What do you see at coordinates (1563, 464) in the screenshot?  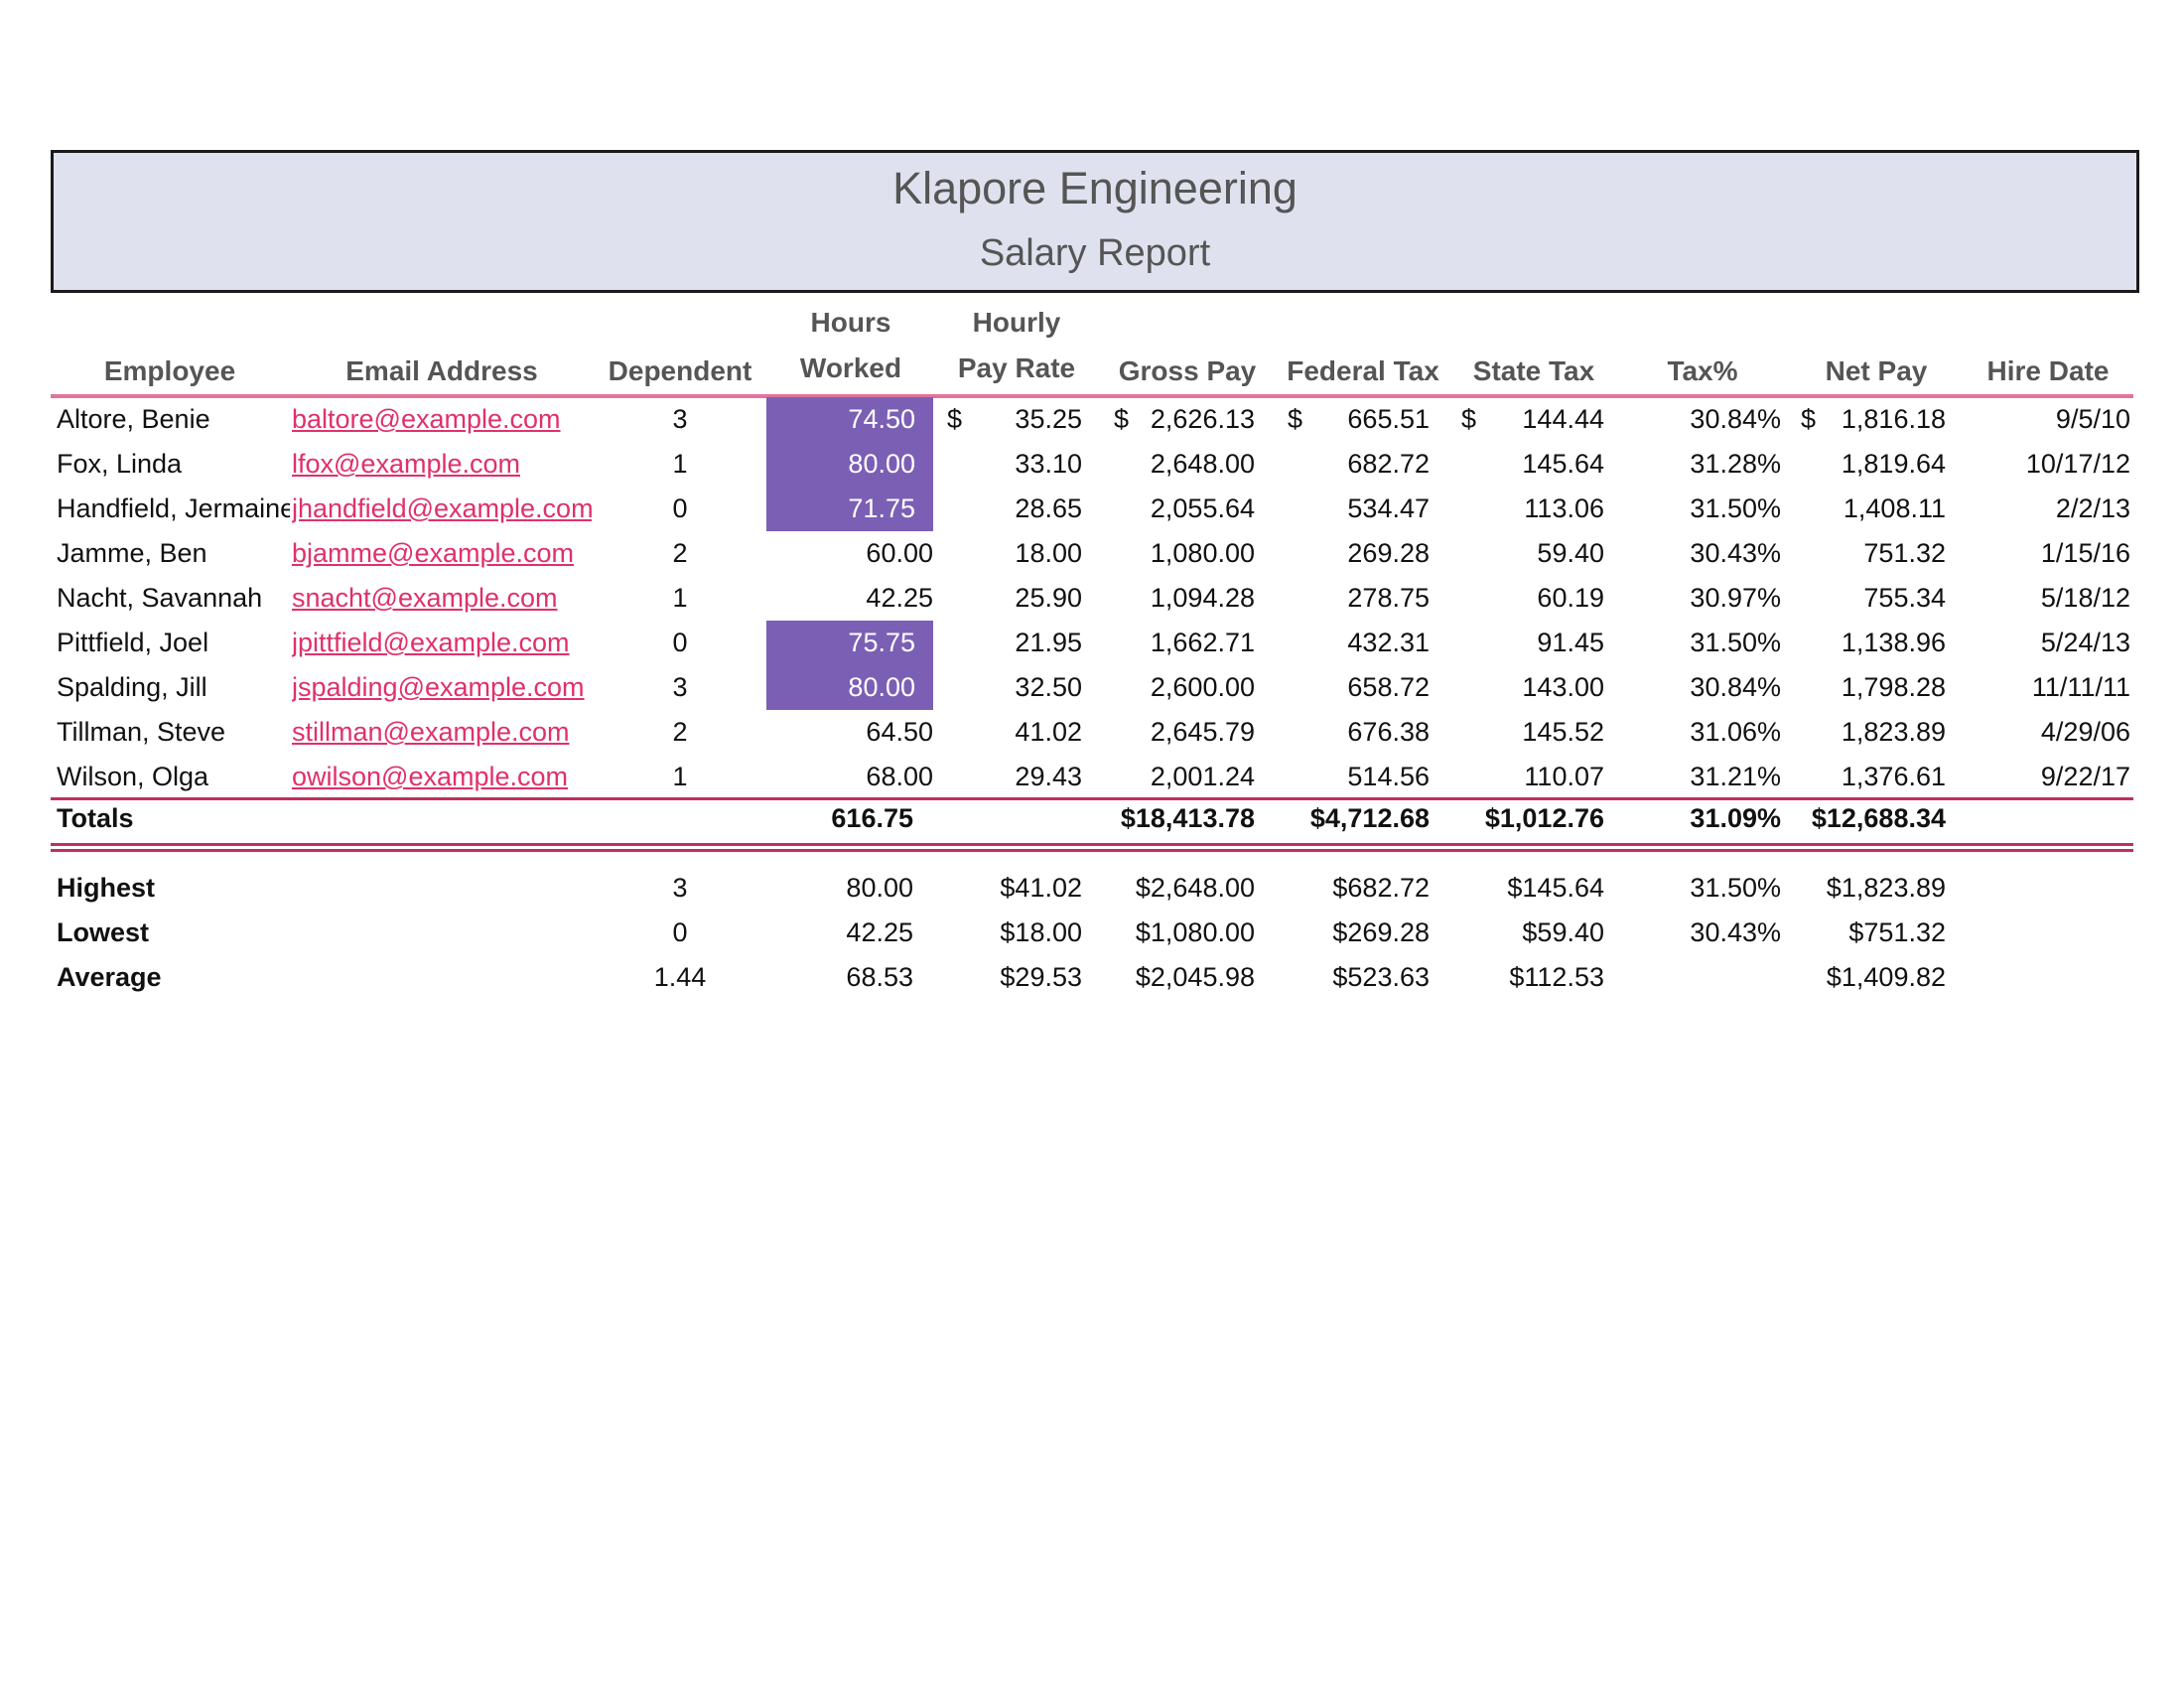 I see `state-tax: 145.64` at bounding box center [1563, 464].